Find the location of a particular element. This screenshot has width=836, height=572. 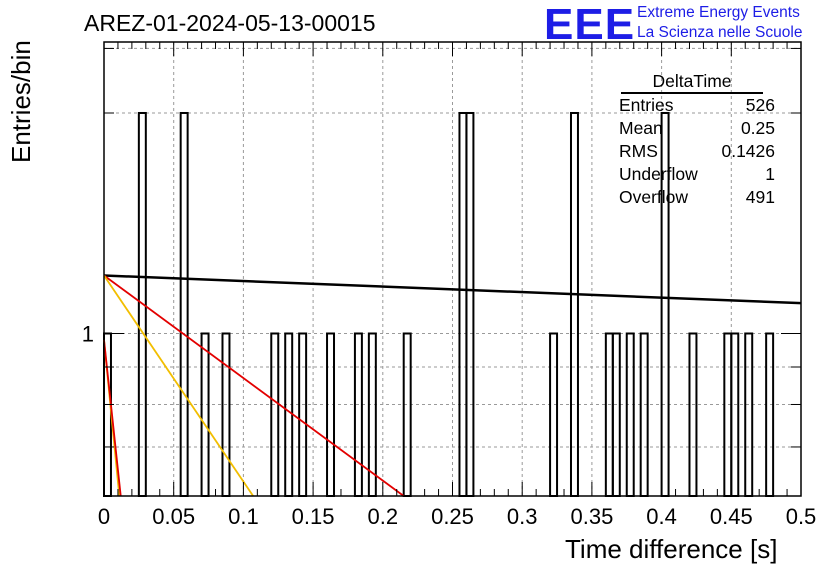

stats-label: Underflow is located at coordinates (658, 174).